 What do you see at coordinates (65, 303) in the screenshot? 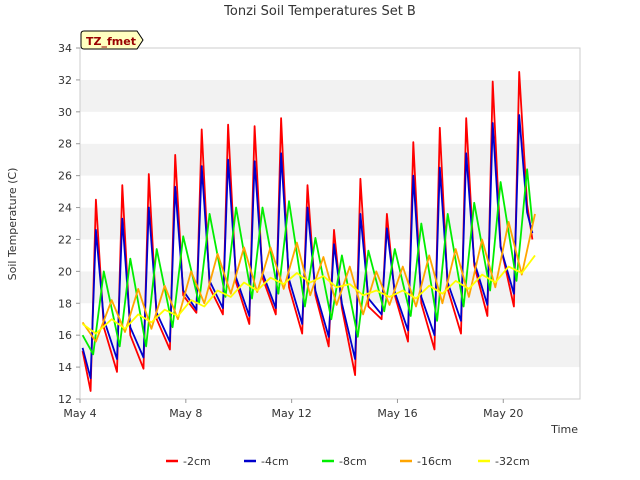
I see `y-tick-label: 18` at bounding box center [65, 303].